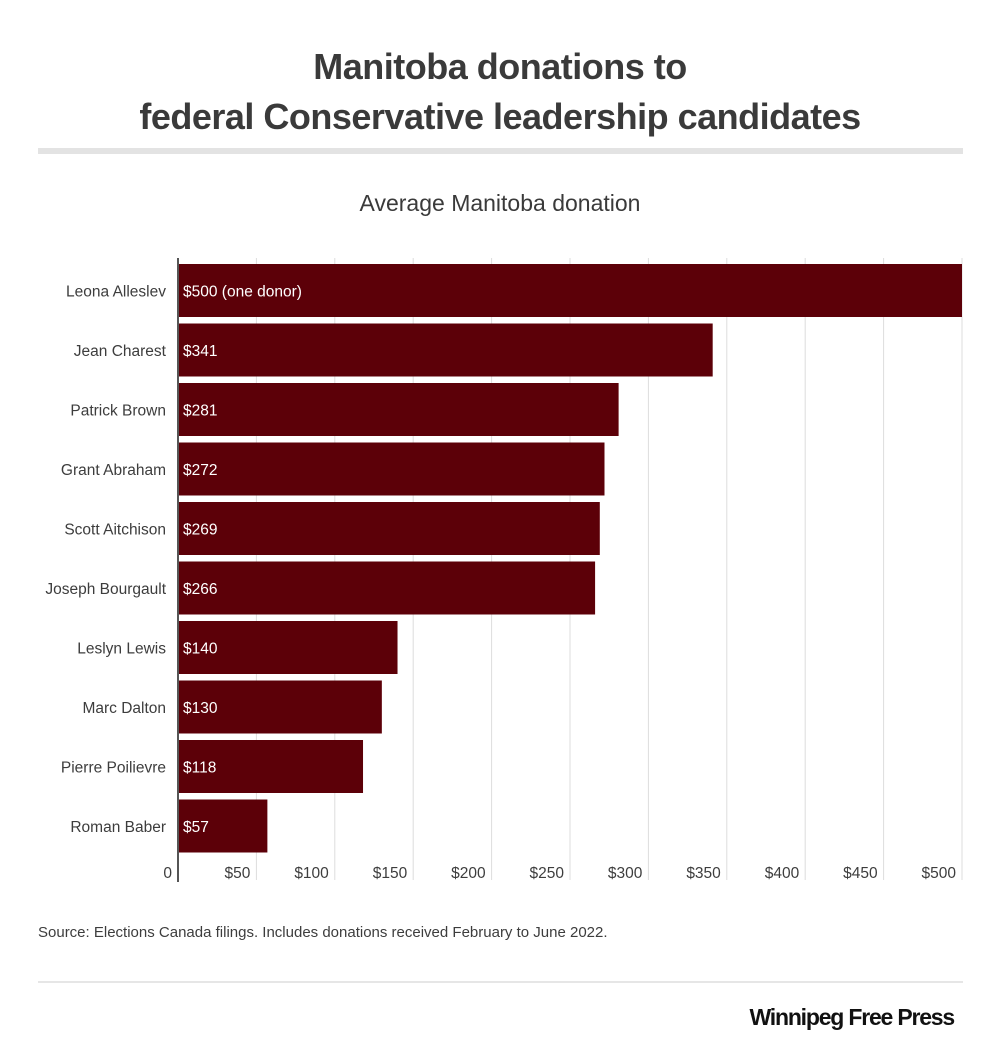 The height and width of the screenshot is (1061, 1000). I want to click on x-tick-label: $200, so click(468, 873).